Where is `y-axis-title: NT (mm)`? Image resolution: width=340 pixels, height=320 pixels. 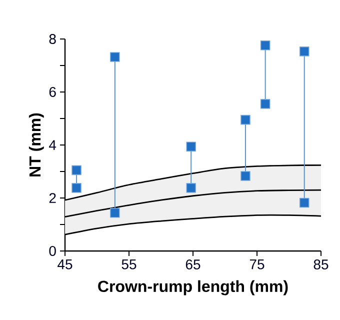
y-axis-title: NT (mm) is located at coordinates (36, 144).